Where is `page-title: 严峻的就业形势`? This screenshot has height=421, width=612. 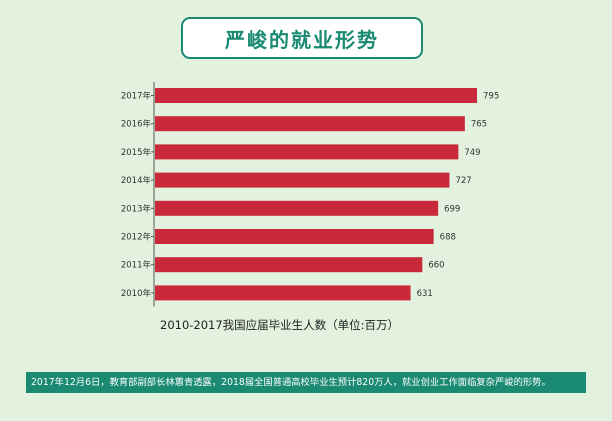
page-title: 严峻的就业形势 is located at coordinates (302, 38).